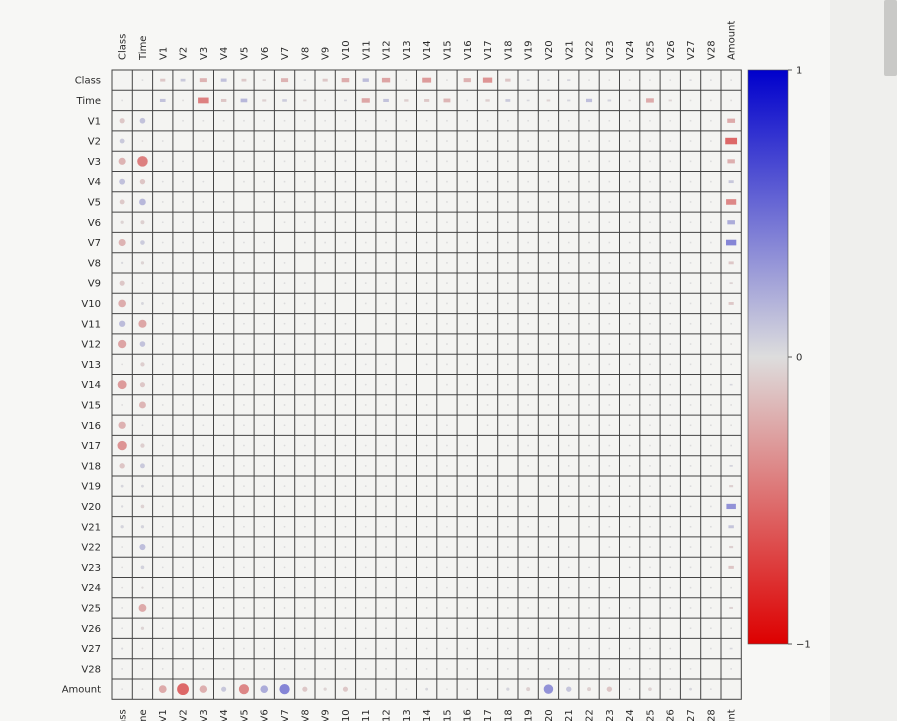 This screenshot has height=721, width=897. What do you see at coordinates (203, 547) in the screenshot?
I see `mark-V22-V3` at bounding box center [203, 547].